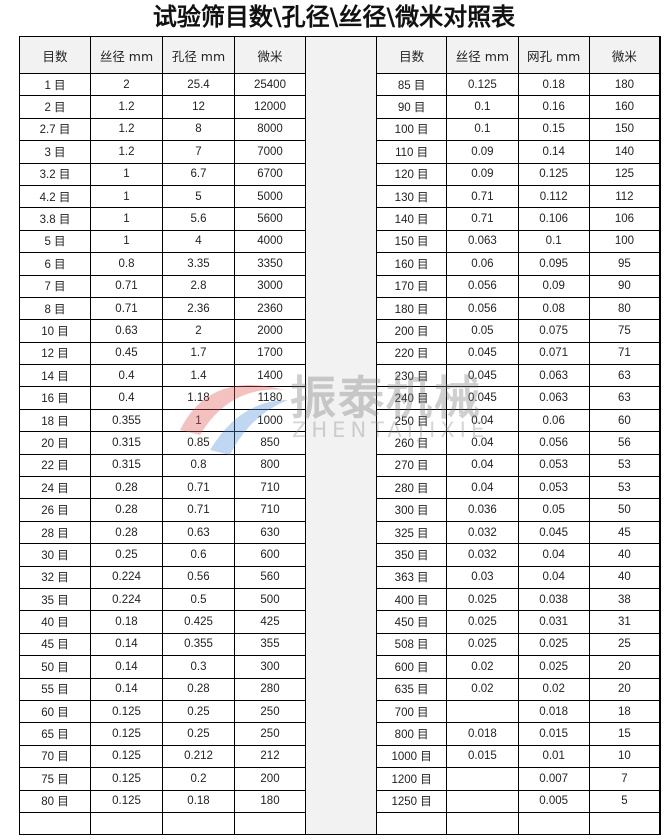  Describe the element at coordinates (624, 667) in the screenshot. I see `table-cell: 20` at that location.